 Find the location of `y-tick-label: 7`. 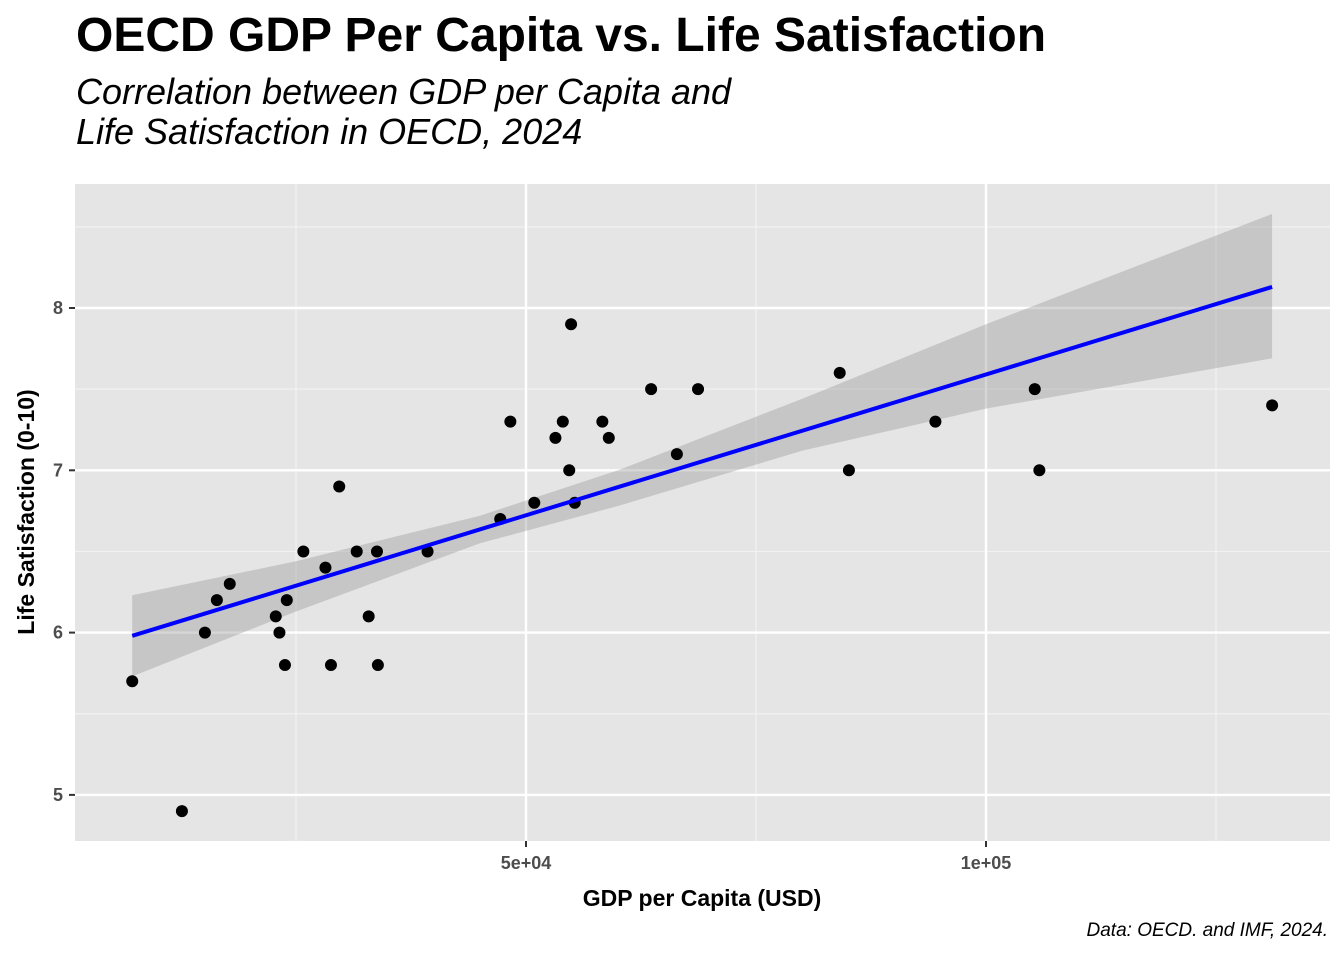

y-tick-label: 7 is located at coordinates (58, 470).